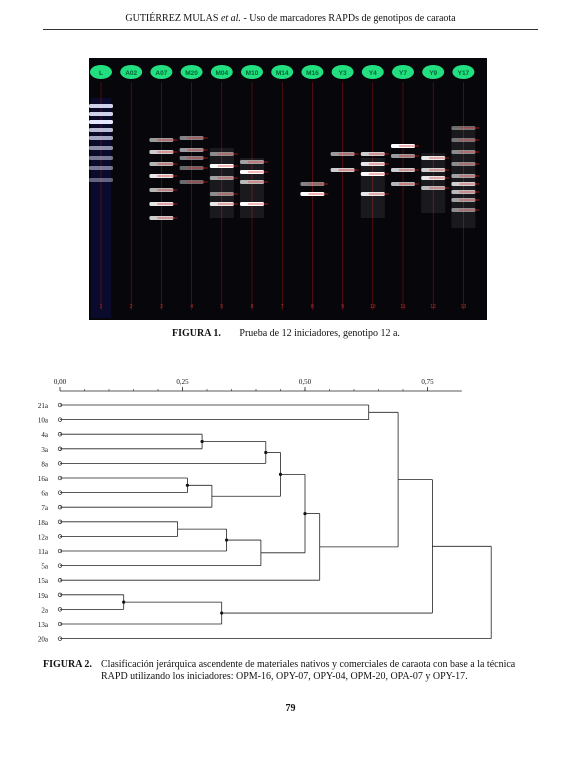 This screenshot has width=581, height=765. I want to click on leaf-label: 11a, so click(43, 552).